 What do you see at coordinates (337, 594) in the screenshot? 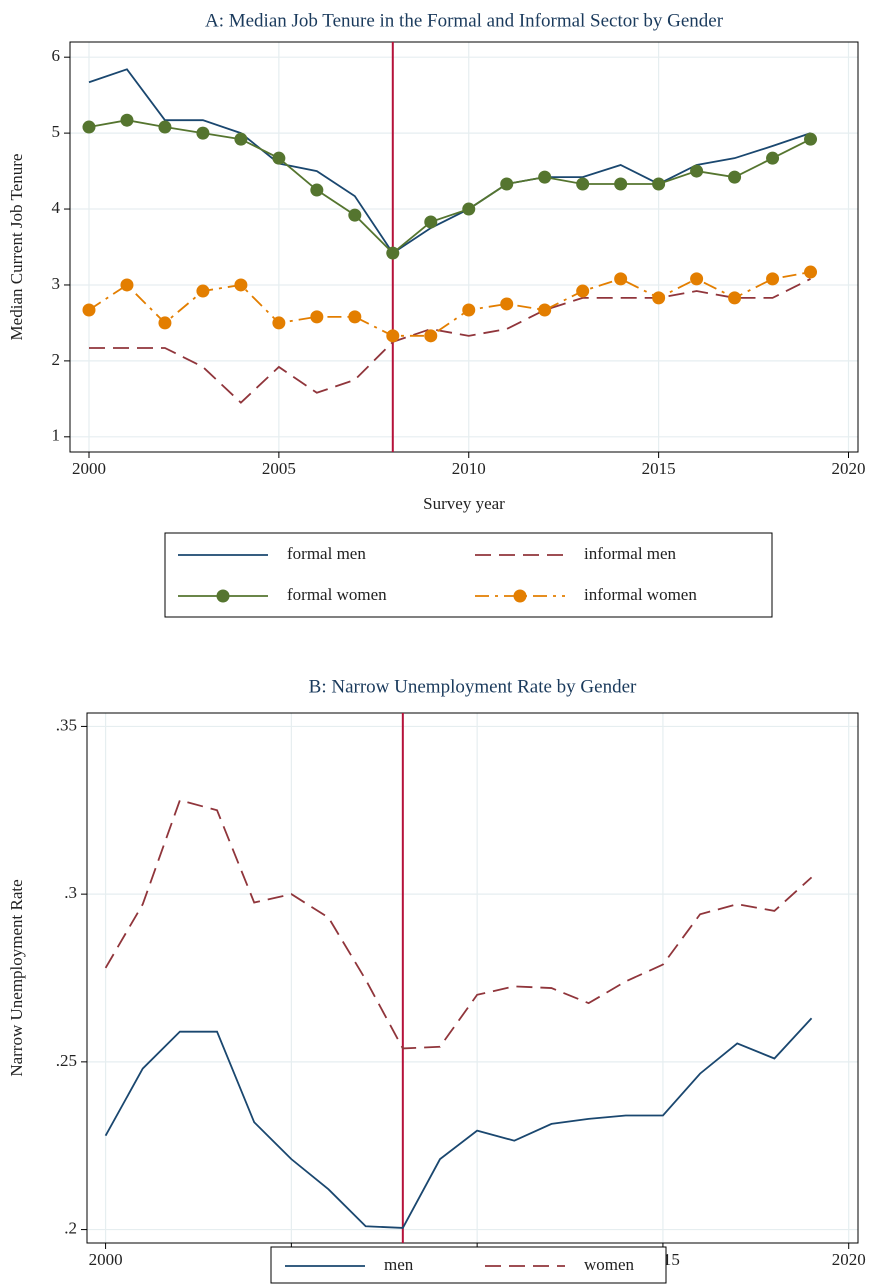
I see `legend-label: formal women` at bounding box center [337, 594].